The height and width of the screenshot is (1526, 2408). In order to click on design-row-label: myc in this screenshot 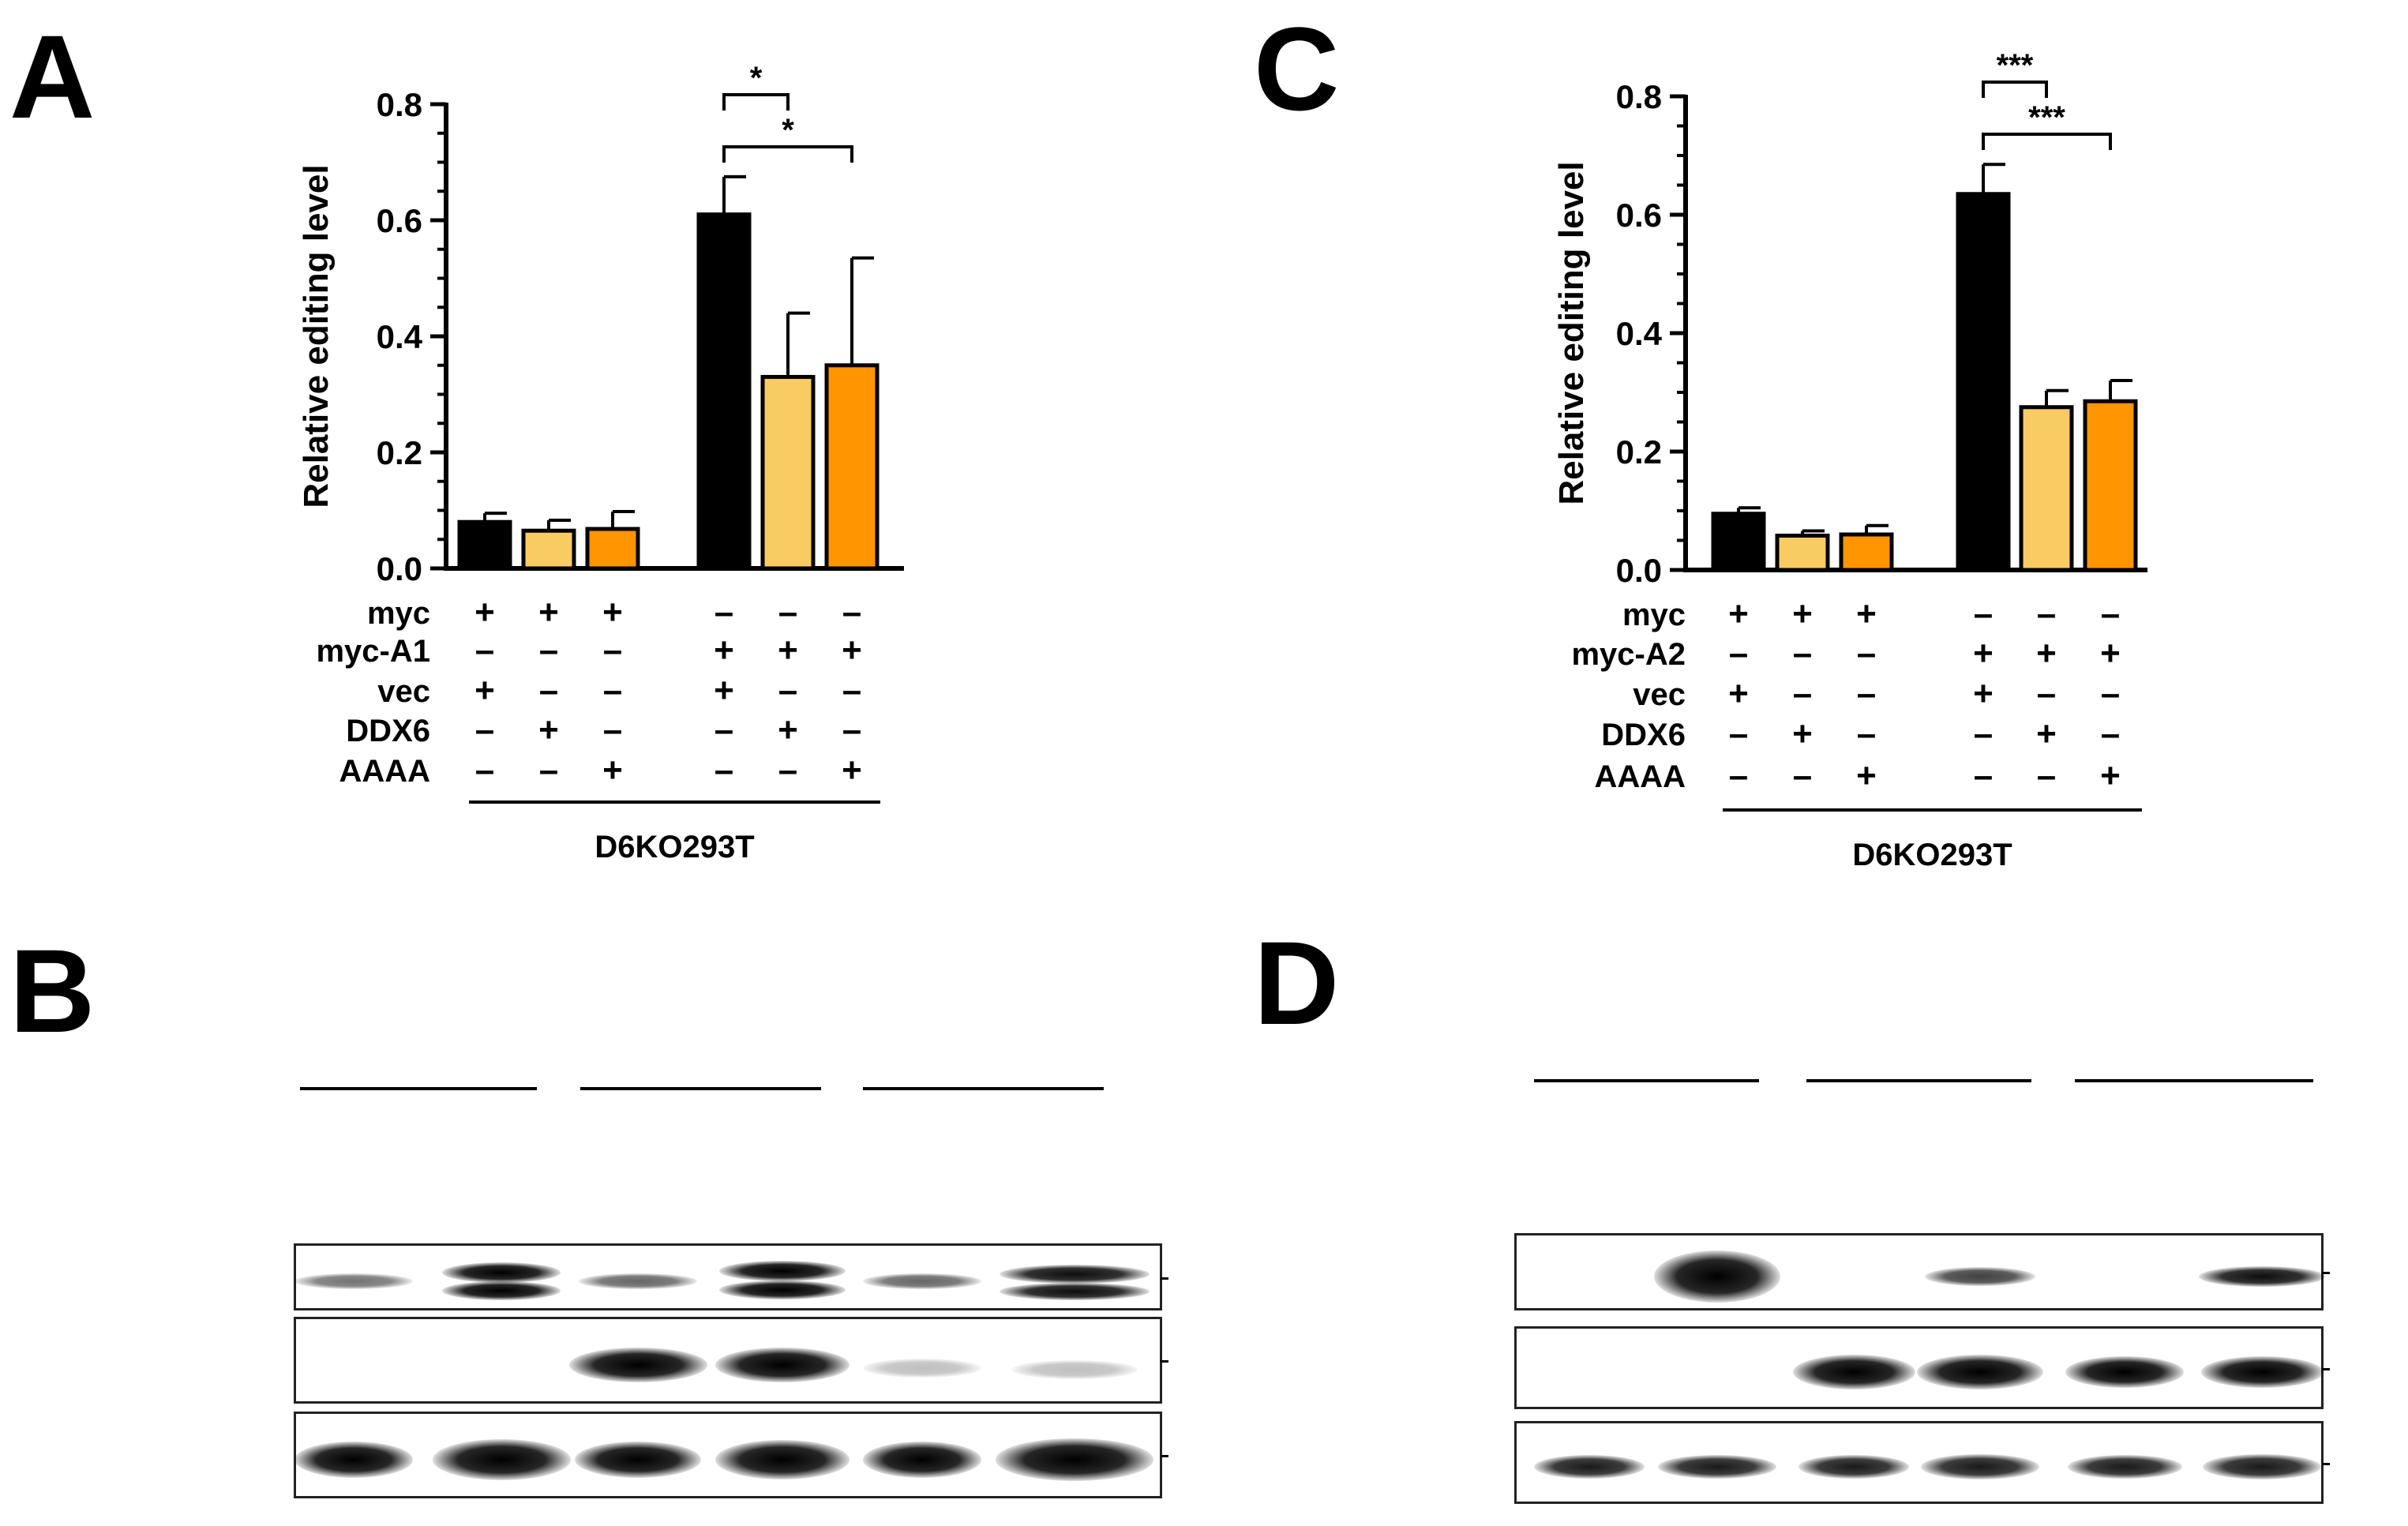, I will do `click(398, 613)`.